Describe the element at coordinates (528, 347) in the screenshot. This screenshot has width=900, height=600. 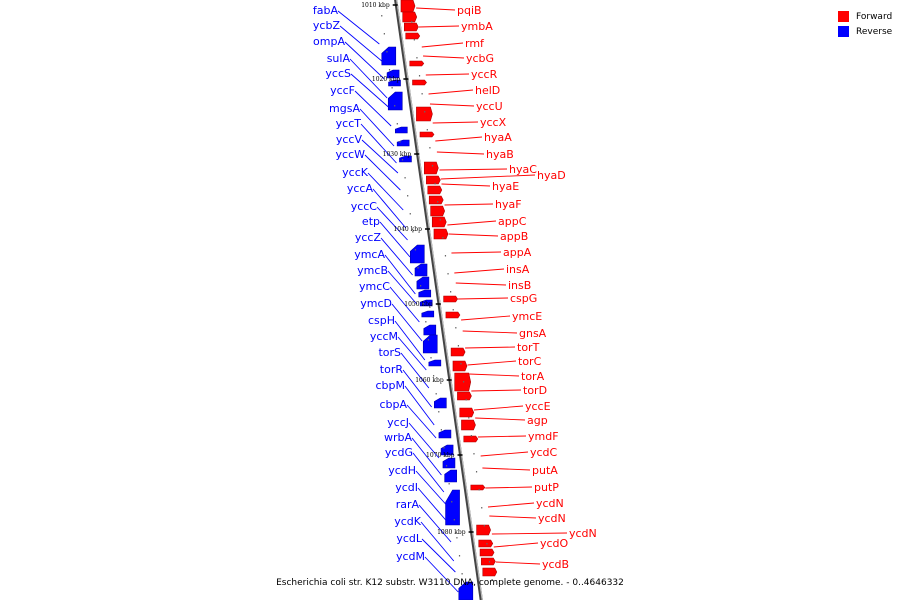
I see `forward-gene-label: torT` at that location.